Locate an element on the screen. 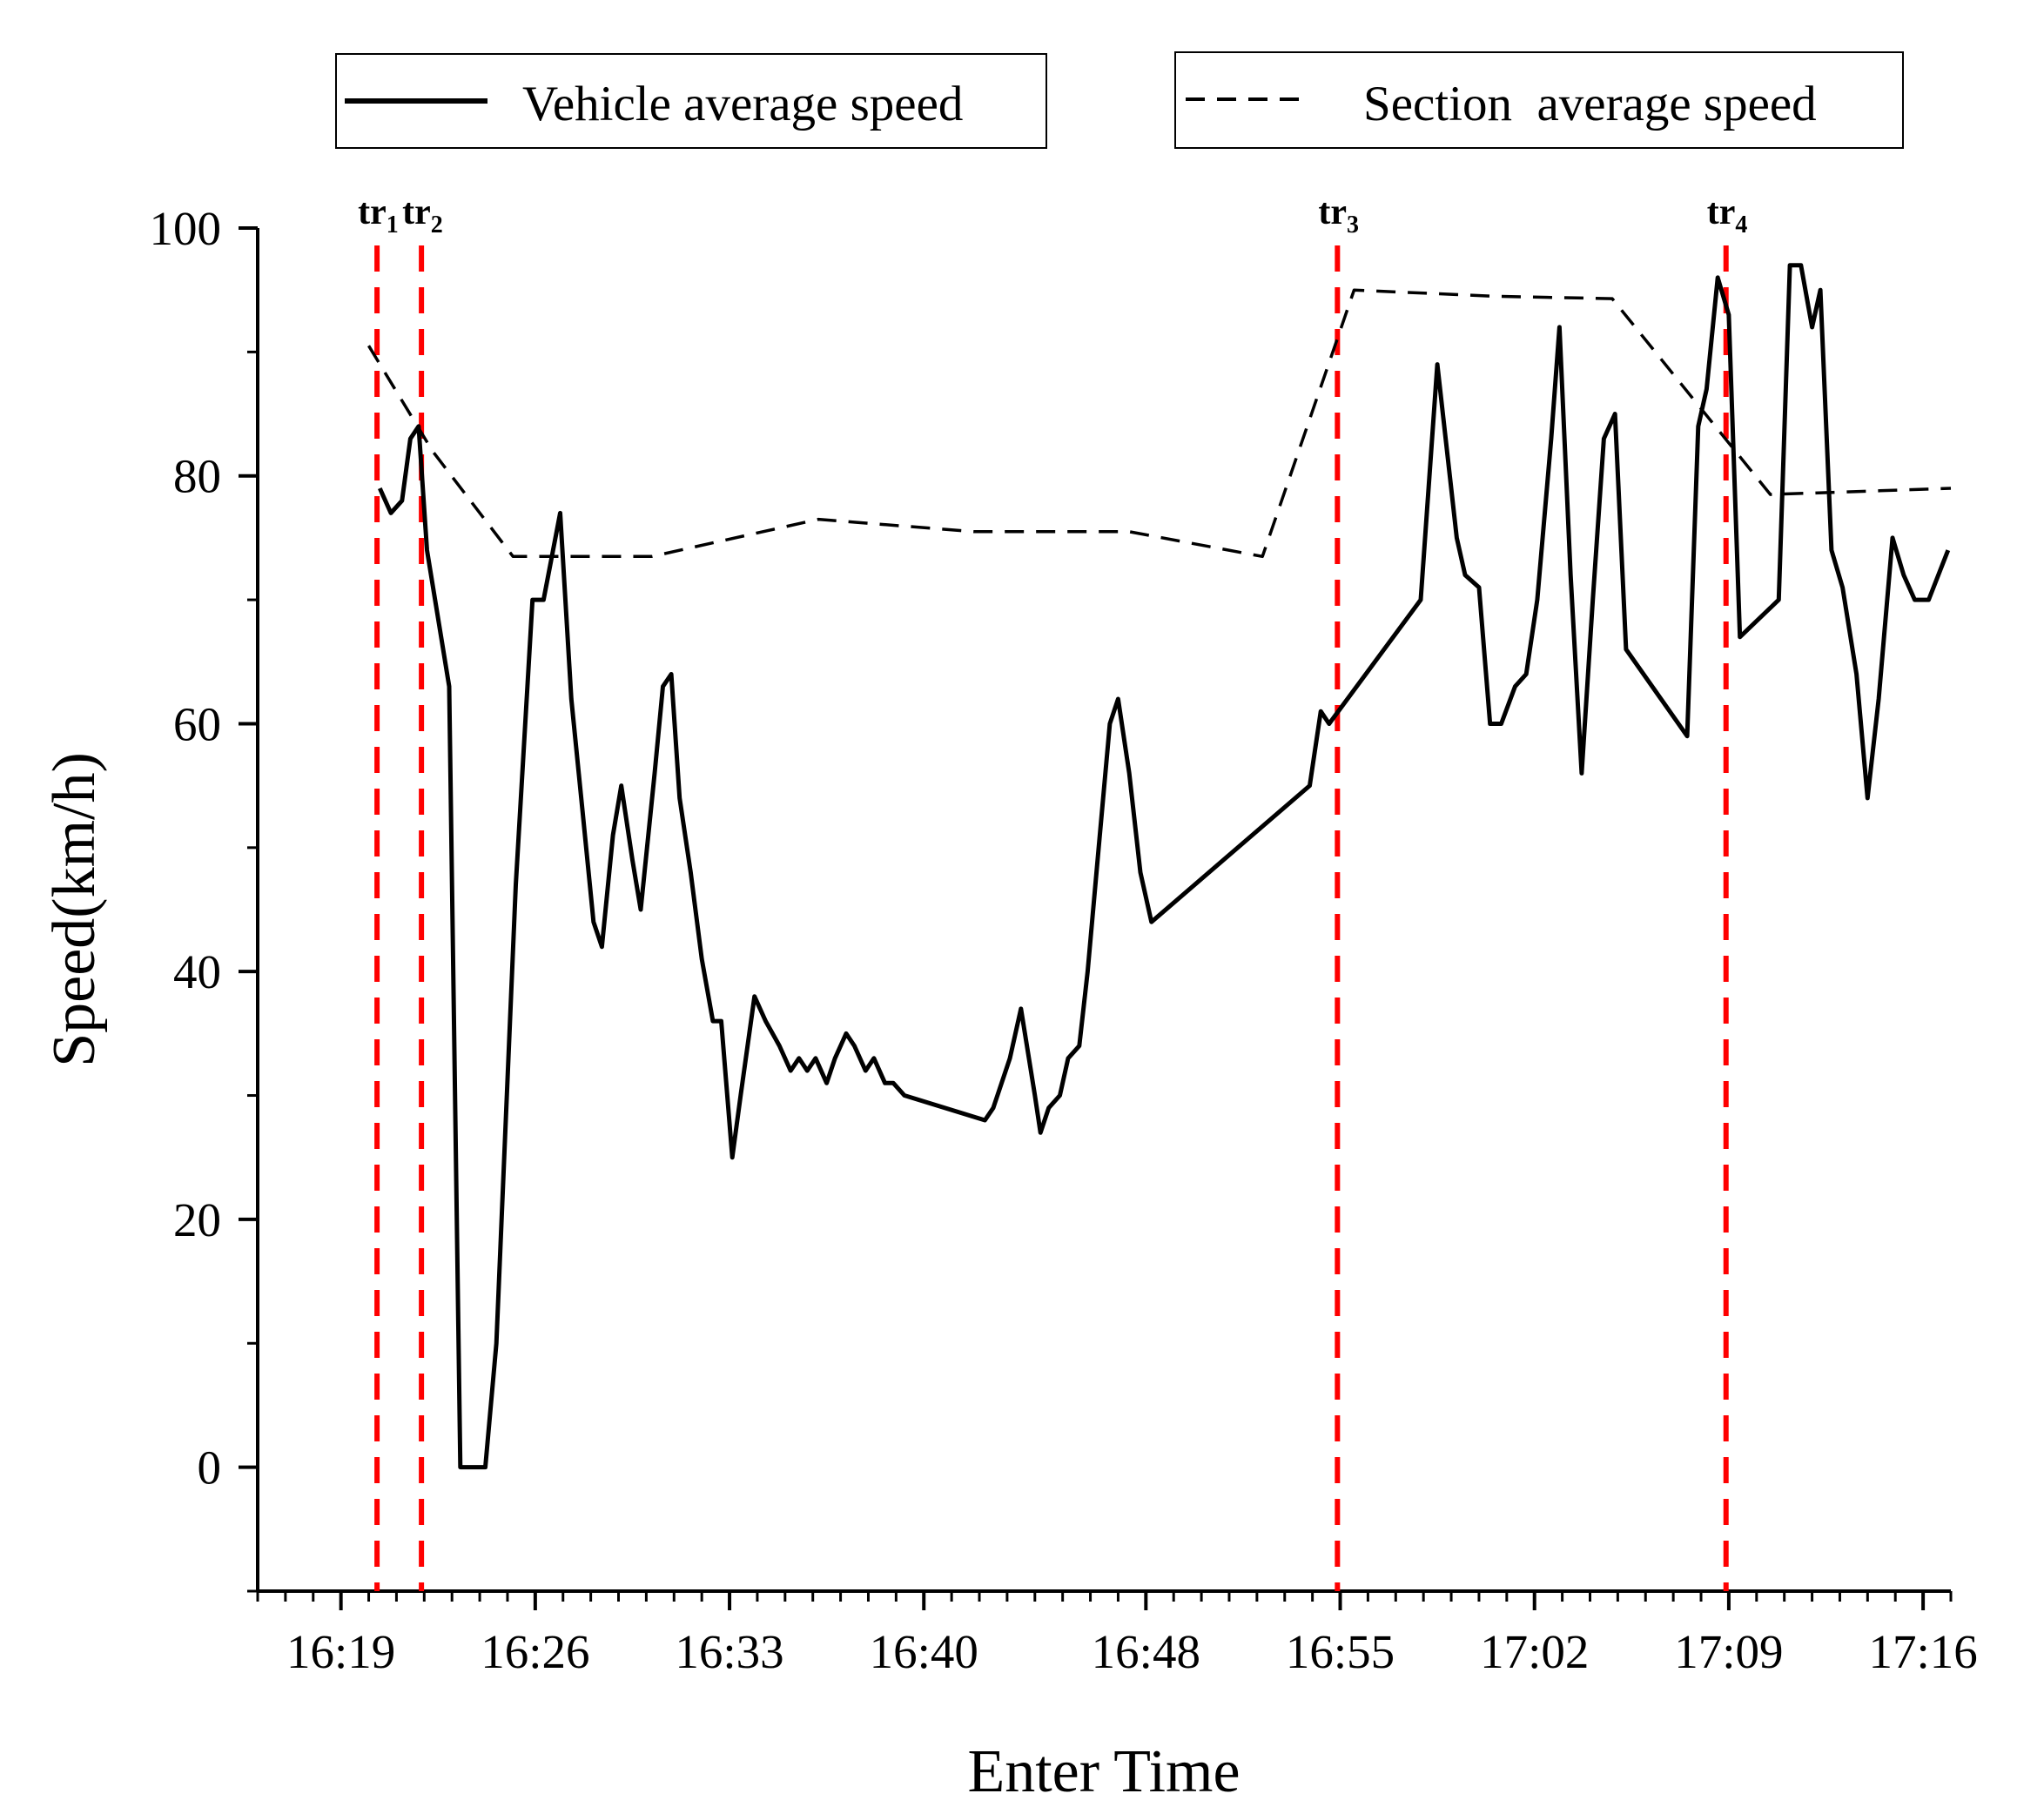 This screenshot has height=1807, width=2044. x-tick-label: 16:55 is located at coordinates (1340, 1651).